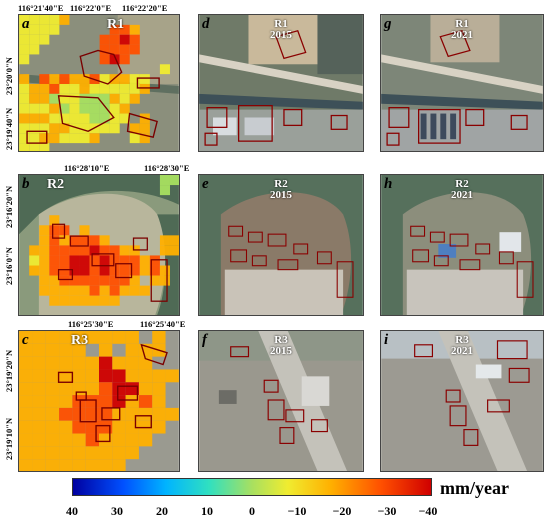 This screenshot has height=526, width=550. I want to click on panel-h-letter: h, so click(388, 184).